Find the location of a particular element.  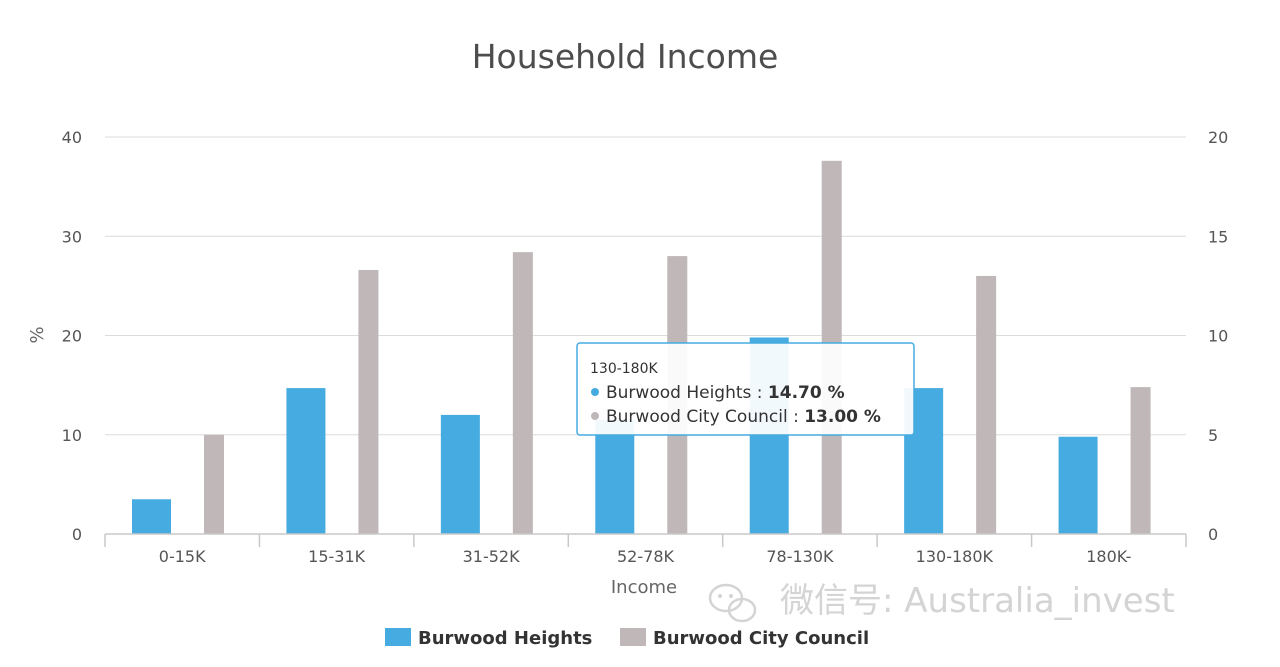

y-axis-title: % is located at coordinates (37, 334).